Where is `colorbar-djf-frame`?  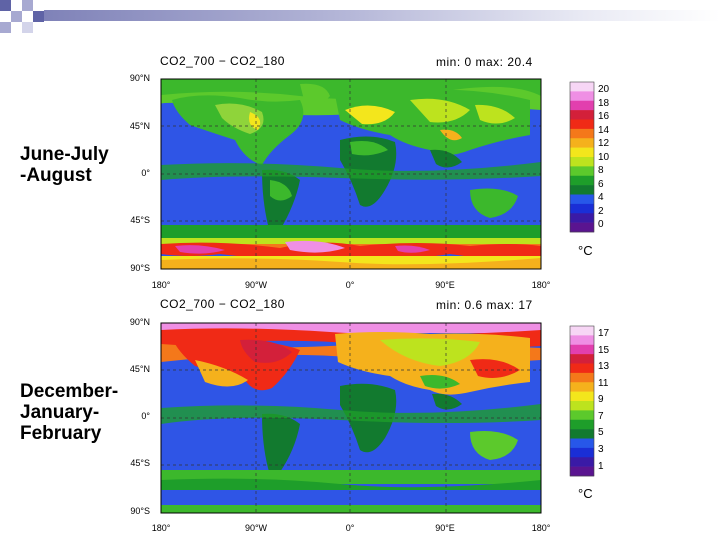
colorbar-djf-frame is located at coordinates (582, 401).